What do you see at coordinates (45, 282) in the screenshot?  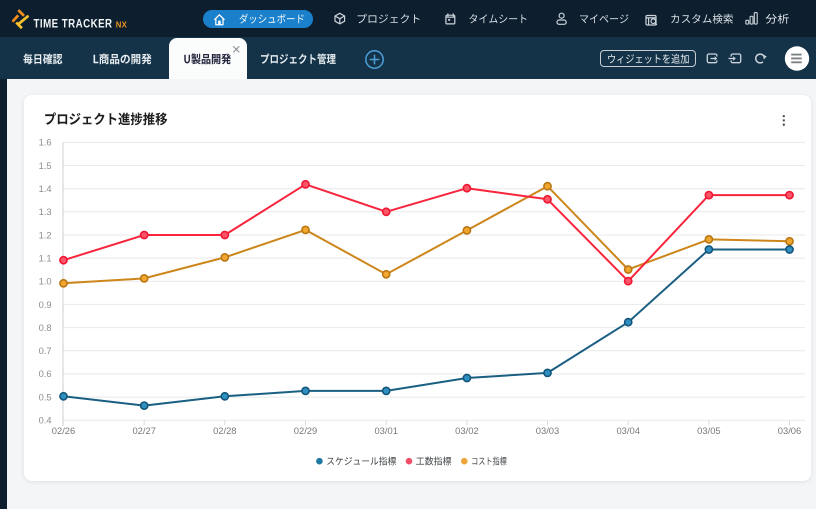 I see `svg-text: 1.0` at bounding box center [45, 282].